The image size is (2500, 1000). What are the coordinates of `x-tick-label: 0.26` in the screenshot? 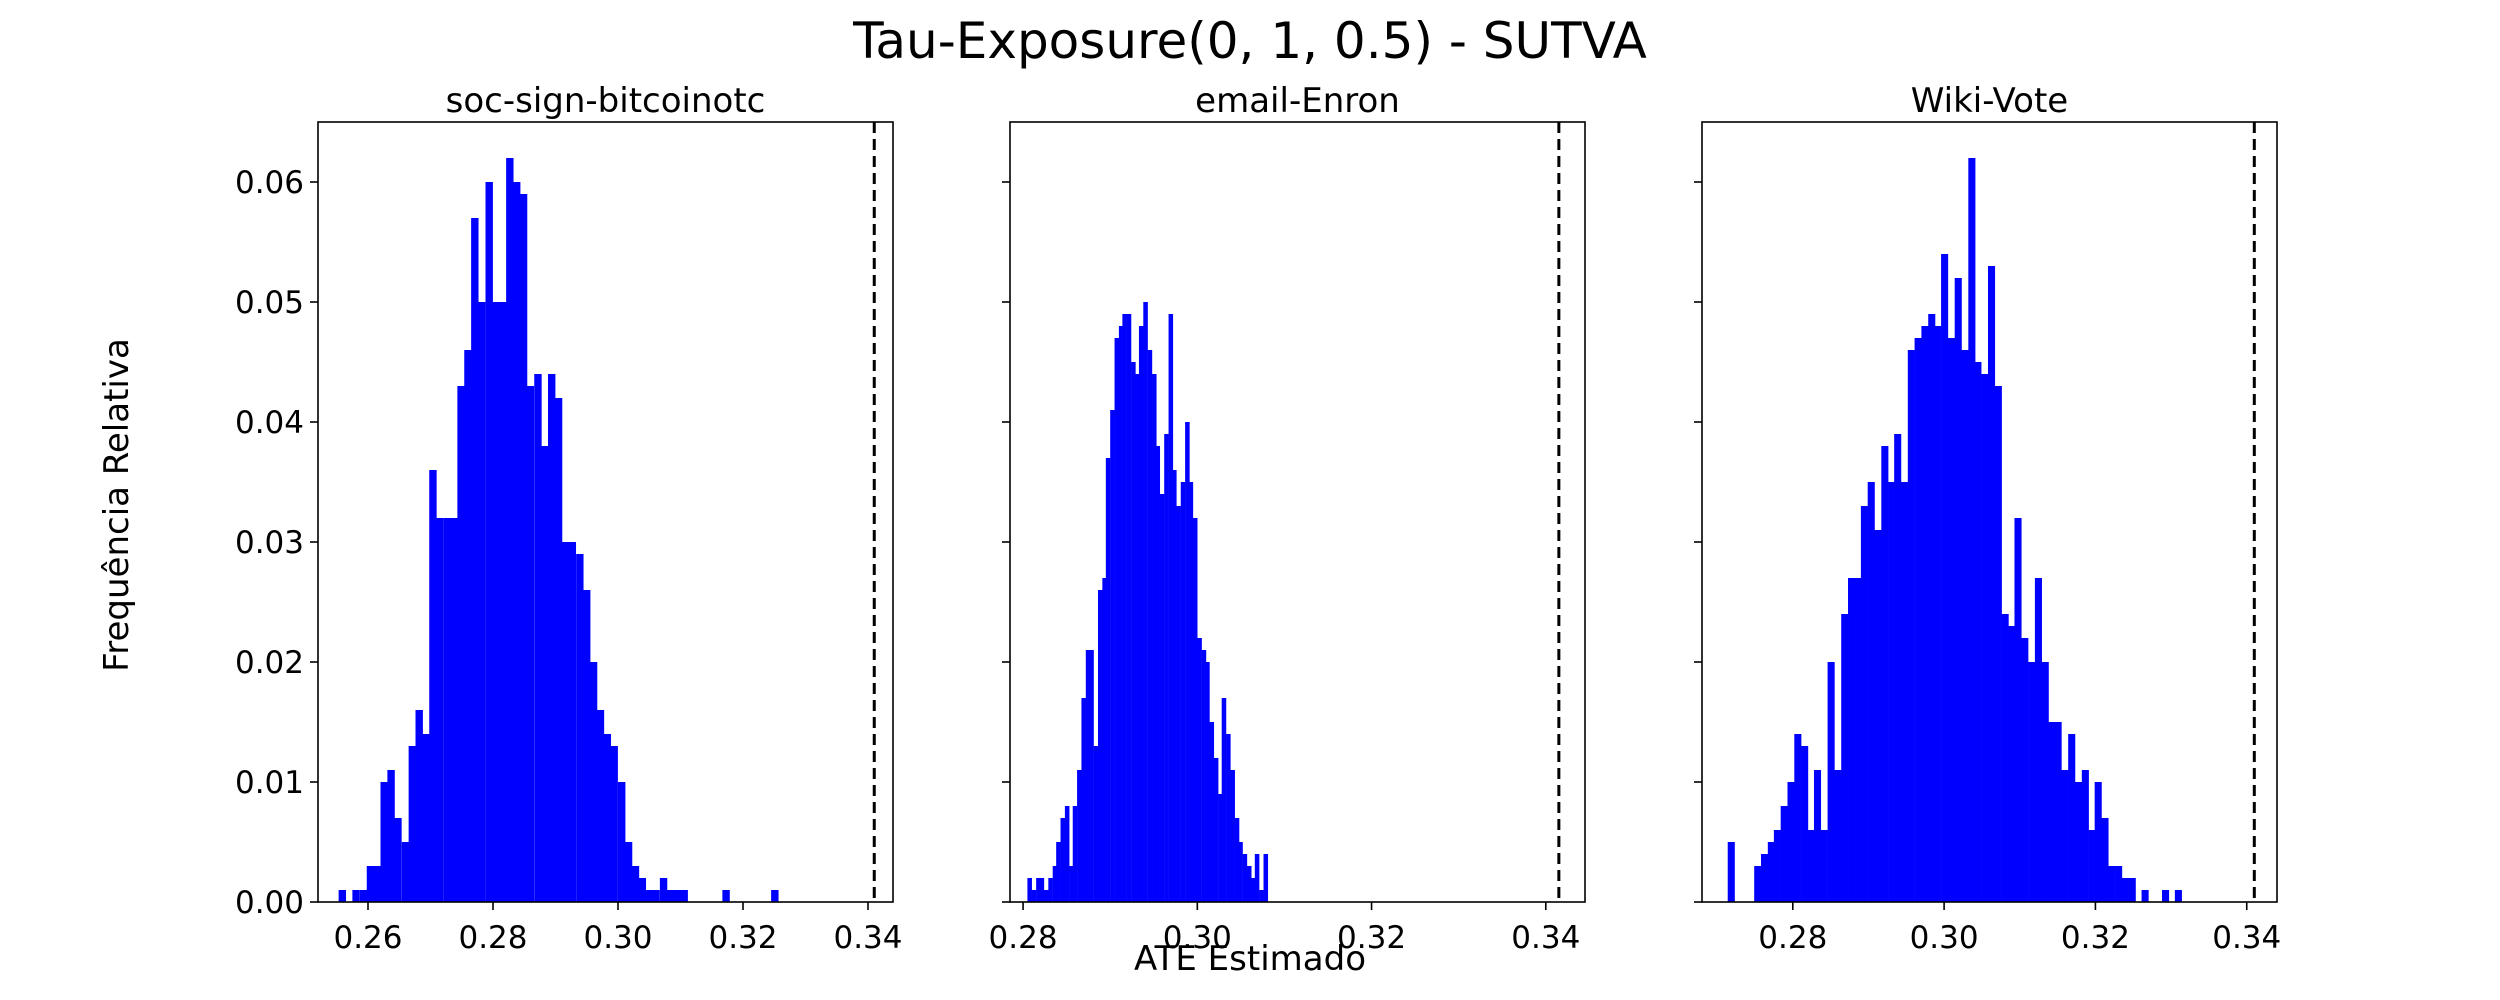 It's located at (367, 938).